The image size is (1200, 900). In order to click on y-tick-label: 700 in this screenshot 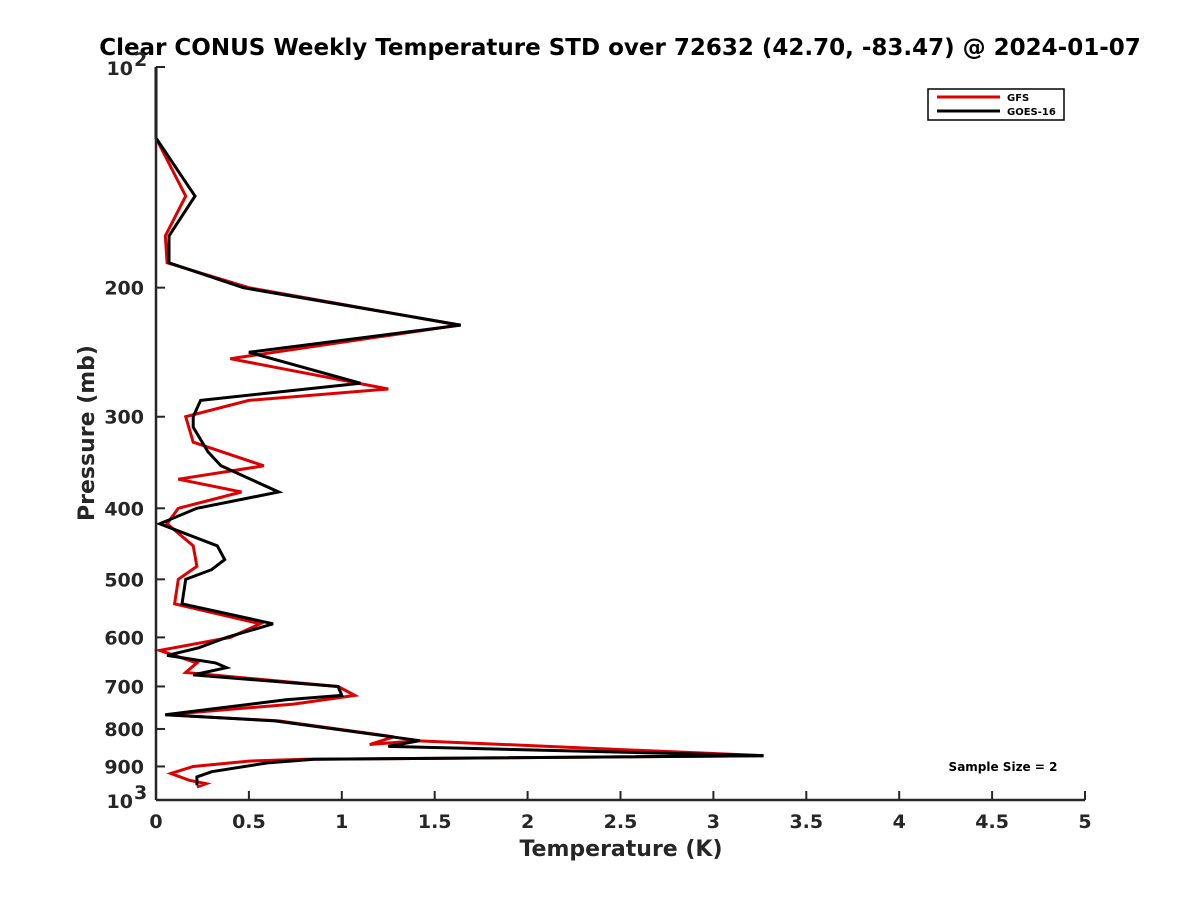, I will do `click(124, 687)`.